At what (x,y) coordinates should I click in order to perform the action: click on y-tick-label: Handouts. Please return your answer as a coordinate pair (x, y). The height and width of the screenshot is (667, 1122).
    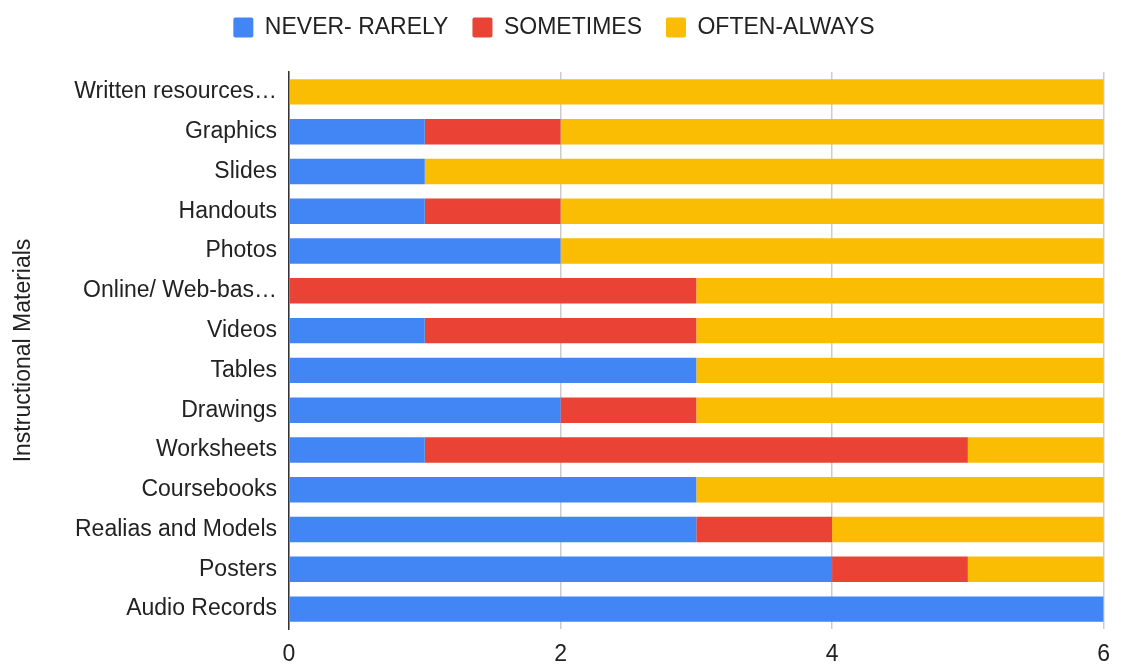
    Looking at the image, I should click on (227, 209).